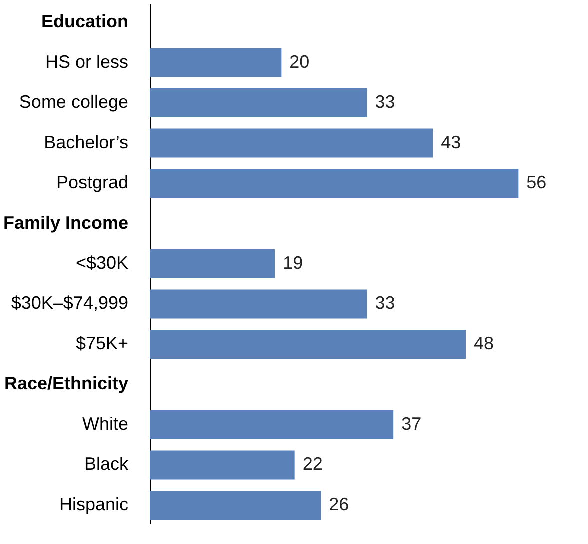  Describe the element at coordinates (92, 182) in the screenshot. I see `y-tick-label: Postgrad` at that location.